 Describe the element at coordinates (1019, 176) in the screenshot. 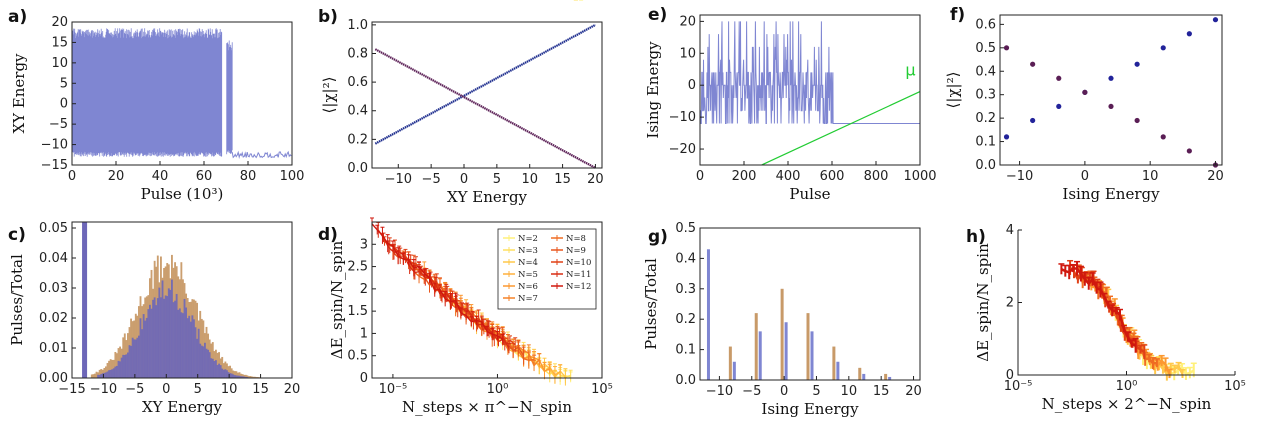

I see `x-tick-label: −10` at that location.